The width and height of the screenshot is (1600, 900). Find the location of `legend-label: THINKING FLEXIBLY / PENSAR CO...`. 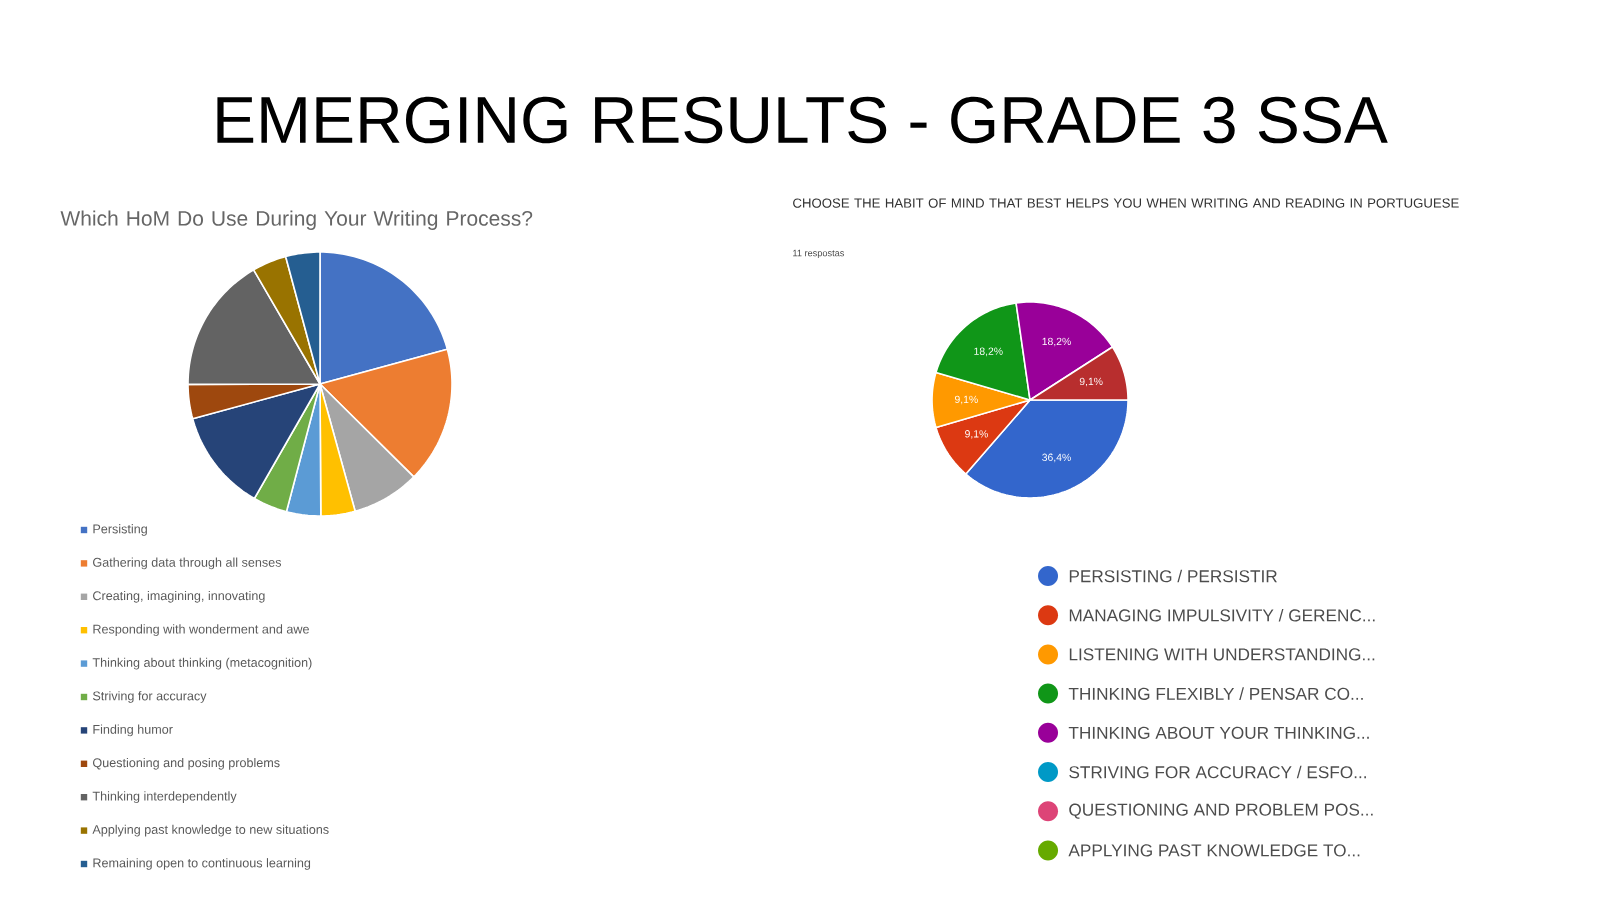

legend-label: THINKING FLEXIBLY / PENSAR CO... is located at coordinates (1215, 693).